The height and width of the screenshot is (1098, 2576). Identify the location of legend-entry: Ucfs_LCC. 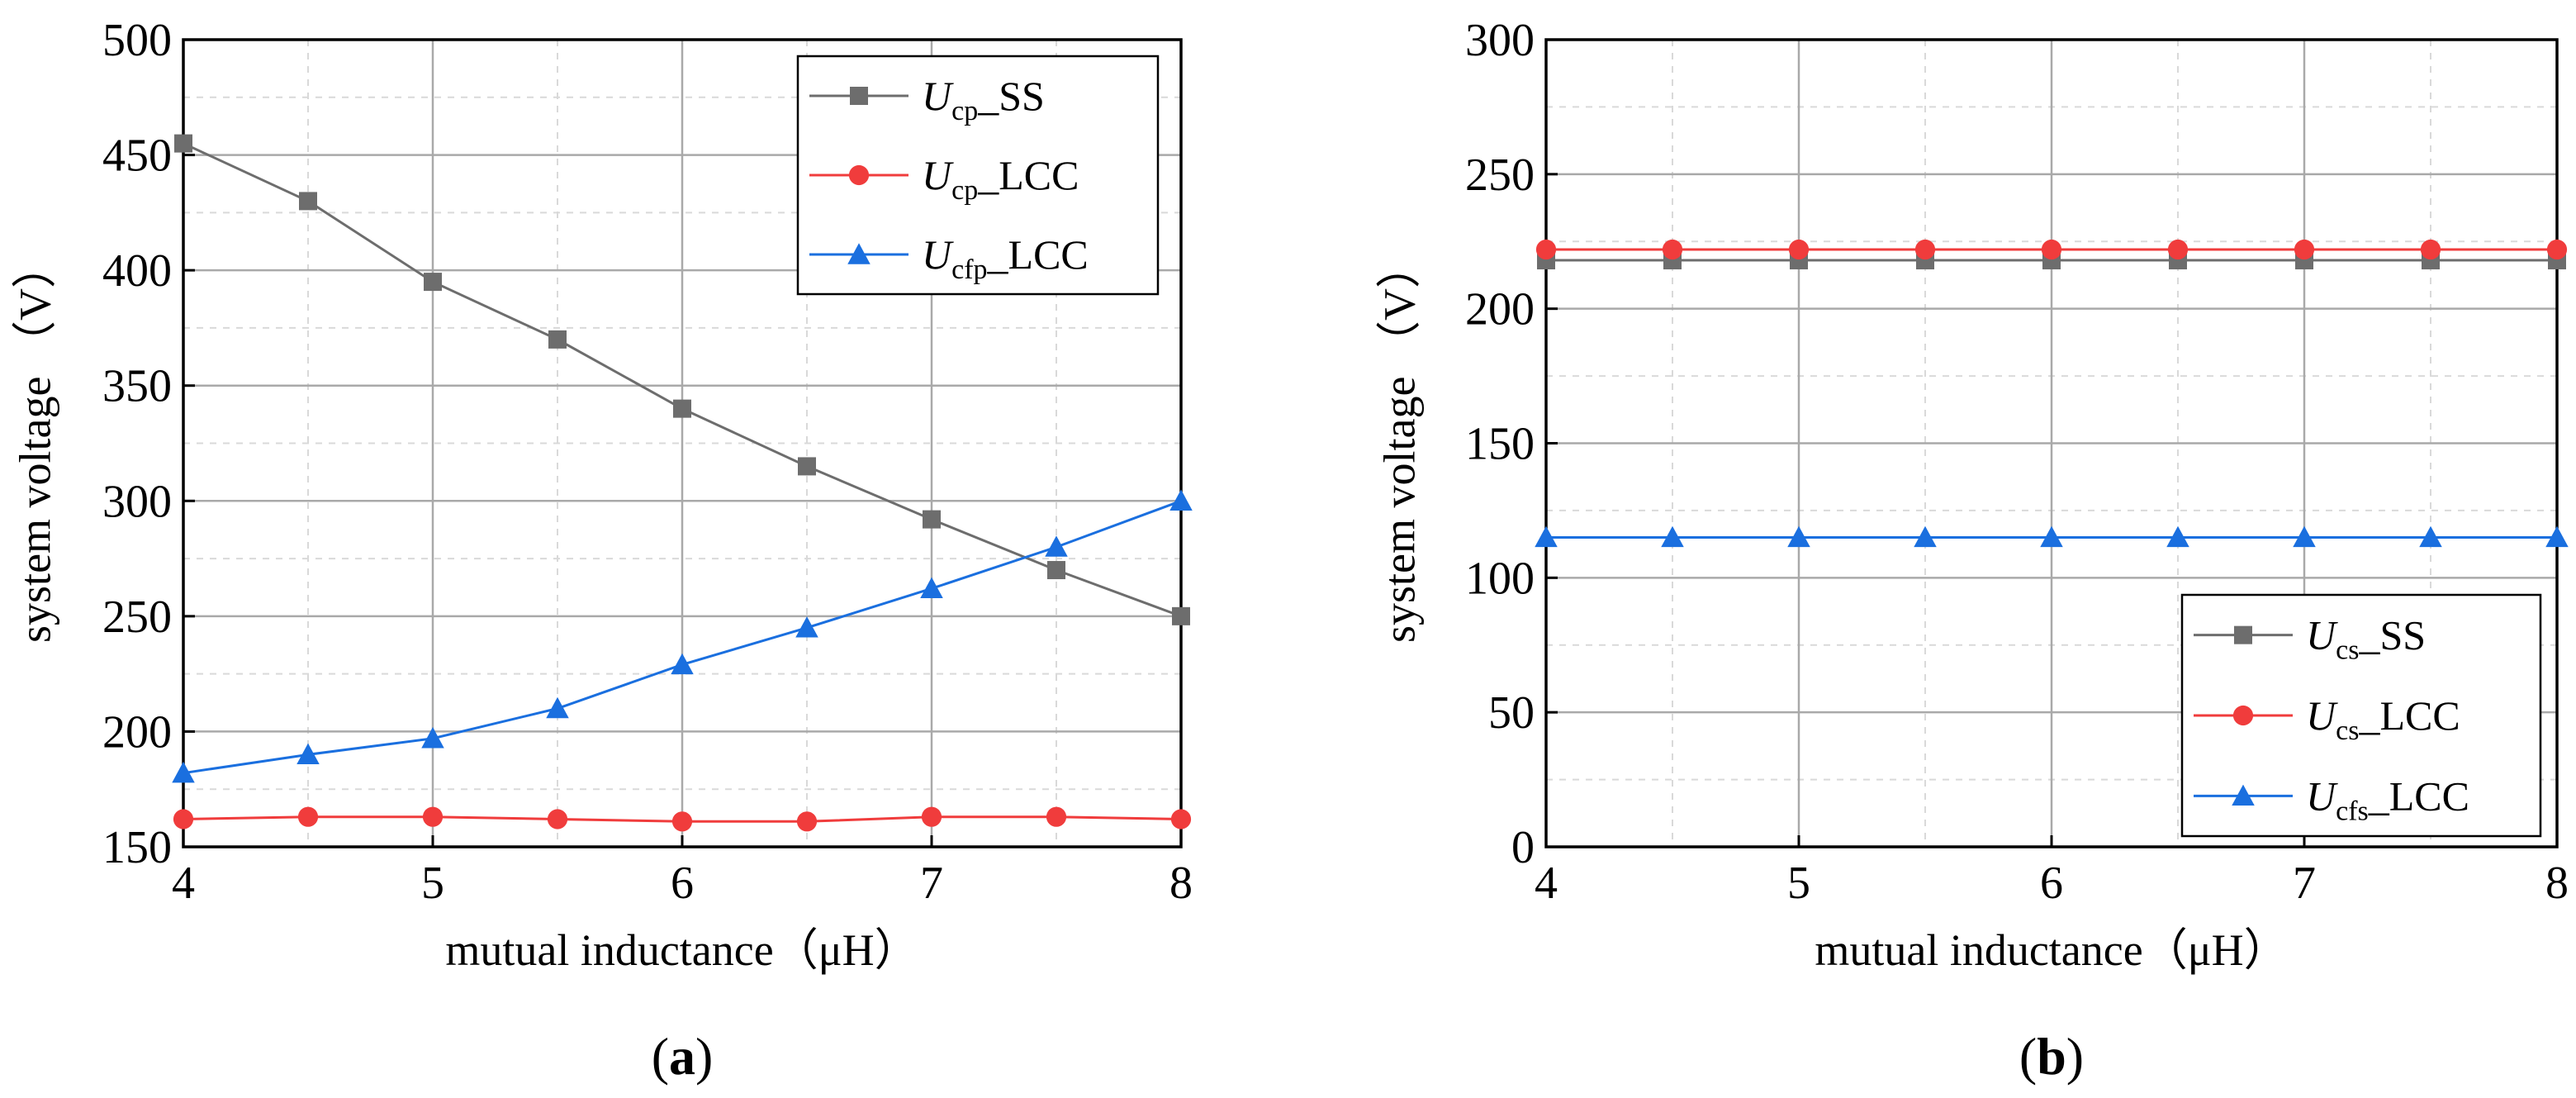
(2387, 799).